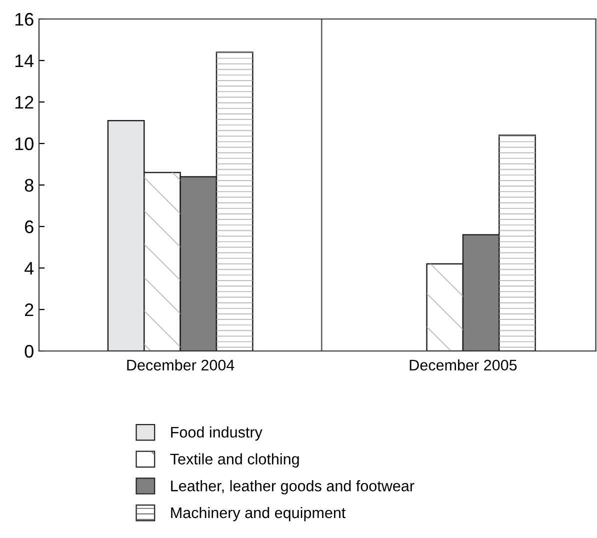 The height and width of the screenshot is (538, 597). Describe the element at coordinates (24, 61) in the screenshot. I see `y-tick-label: 14` at that location.